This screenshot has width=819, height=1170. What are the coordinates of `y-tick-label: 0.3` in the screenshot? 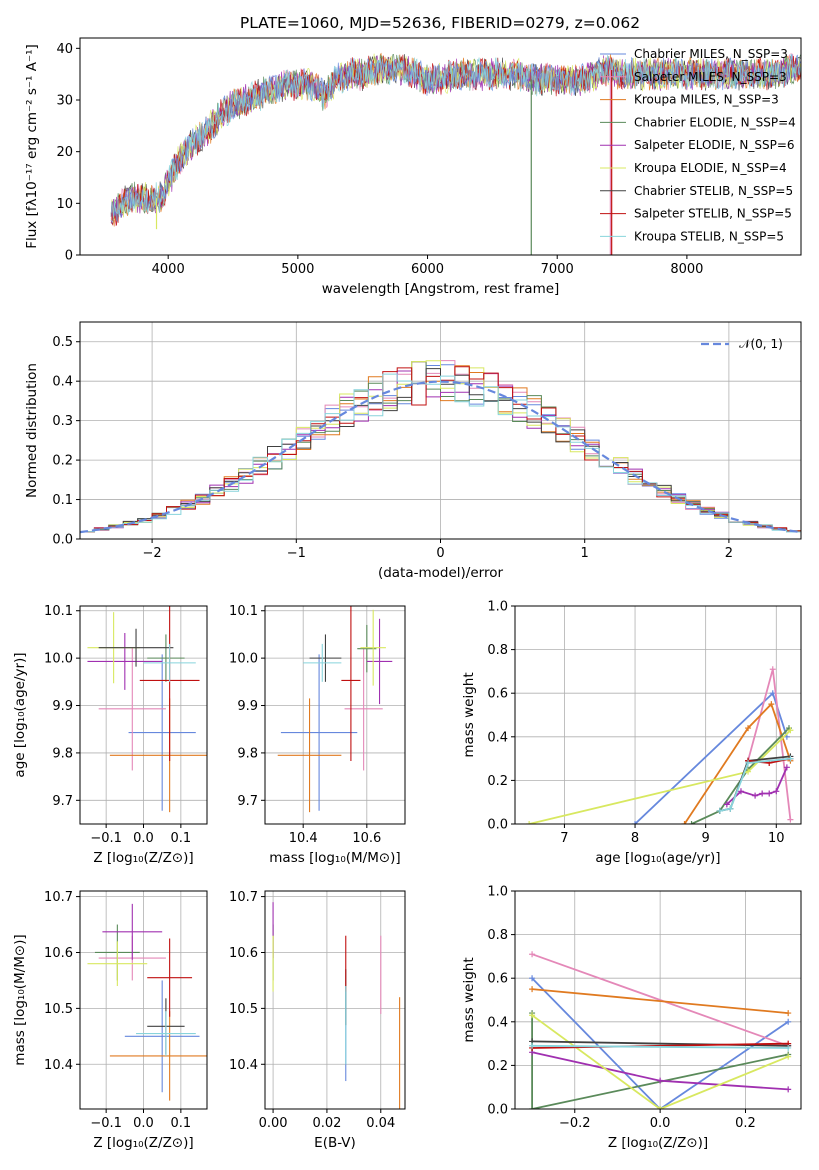 It's located at (62, 421).